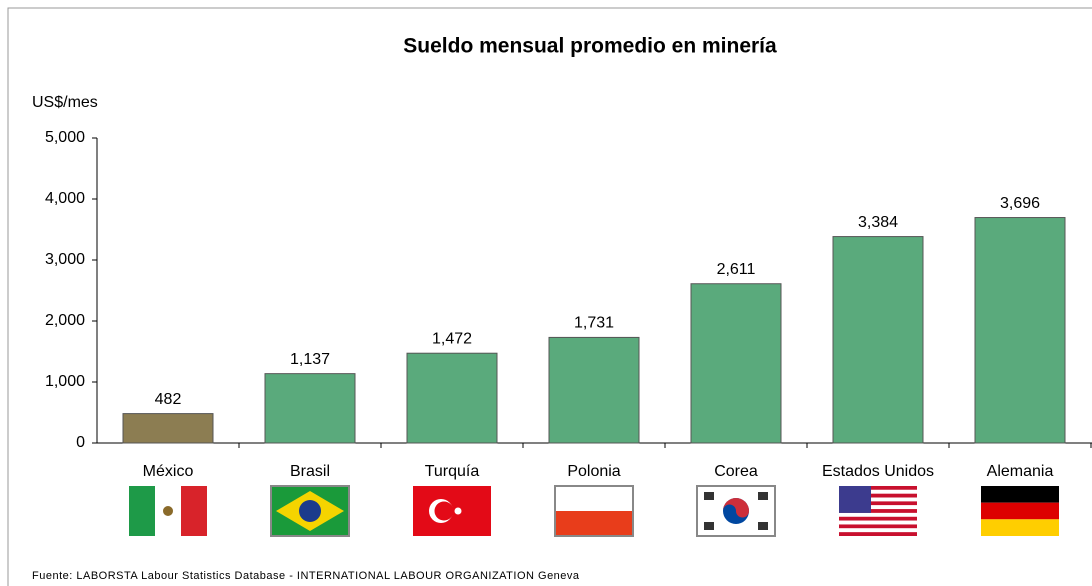 The image size is (1092, 586). Describe the element at coordinates (593, 471) in the screenshot. I see `x-tick-label: Polonia` at that location.